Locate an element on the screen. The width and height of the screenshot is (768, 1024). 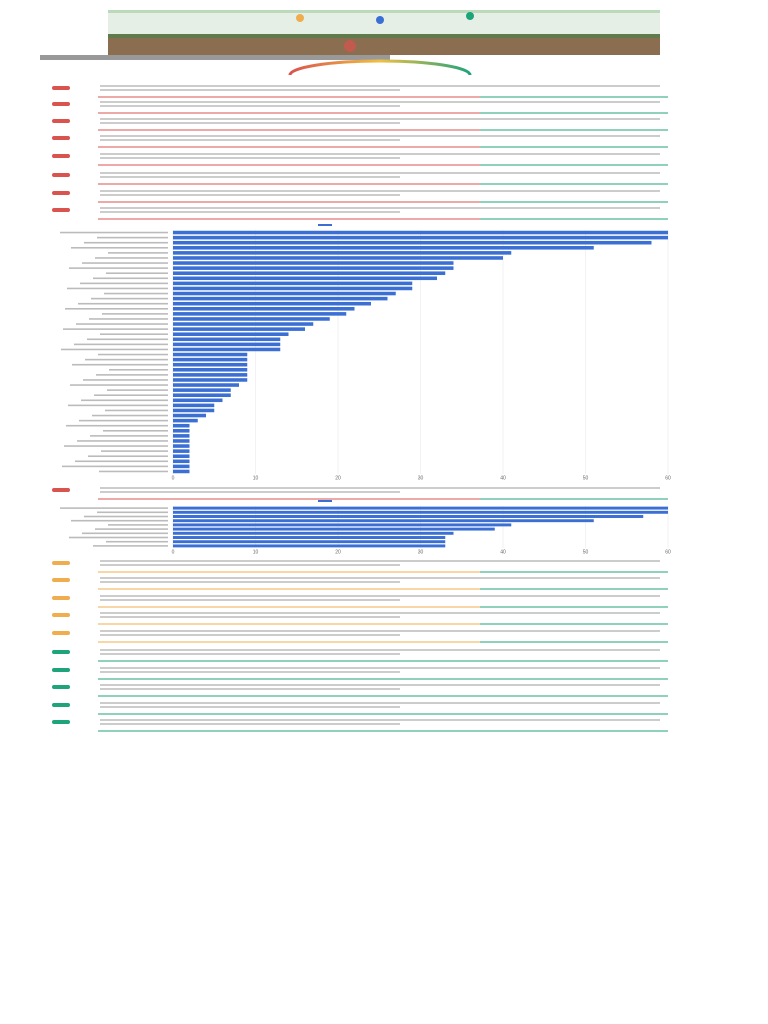
map-strip is located at coordinates (384, 11).